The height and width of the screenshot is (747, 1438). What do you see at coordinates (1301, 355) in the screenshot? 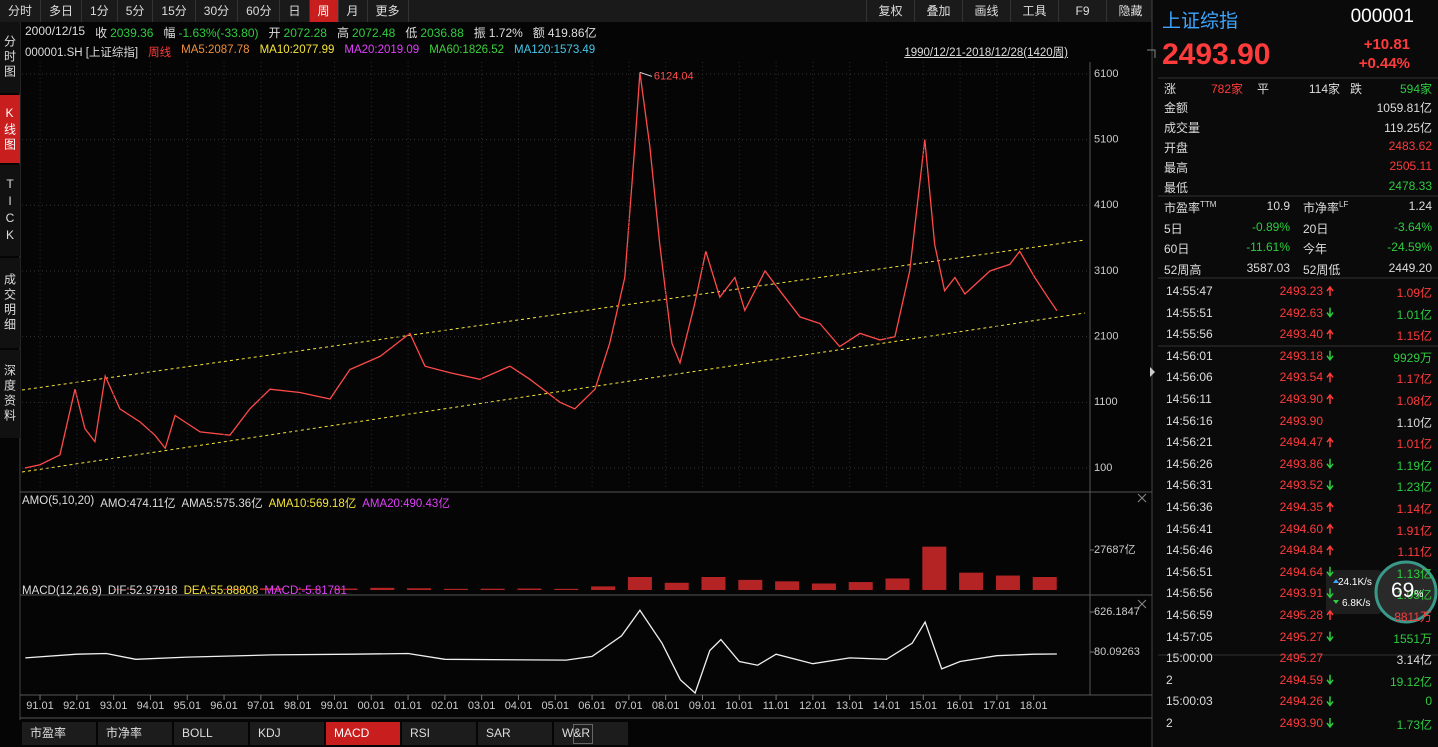
I see `tick-price: 2493.18` at bounding box center [1301, 355].